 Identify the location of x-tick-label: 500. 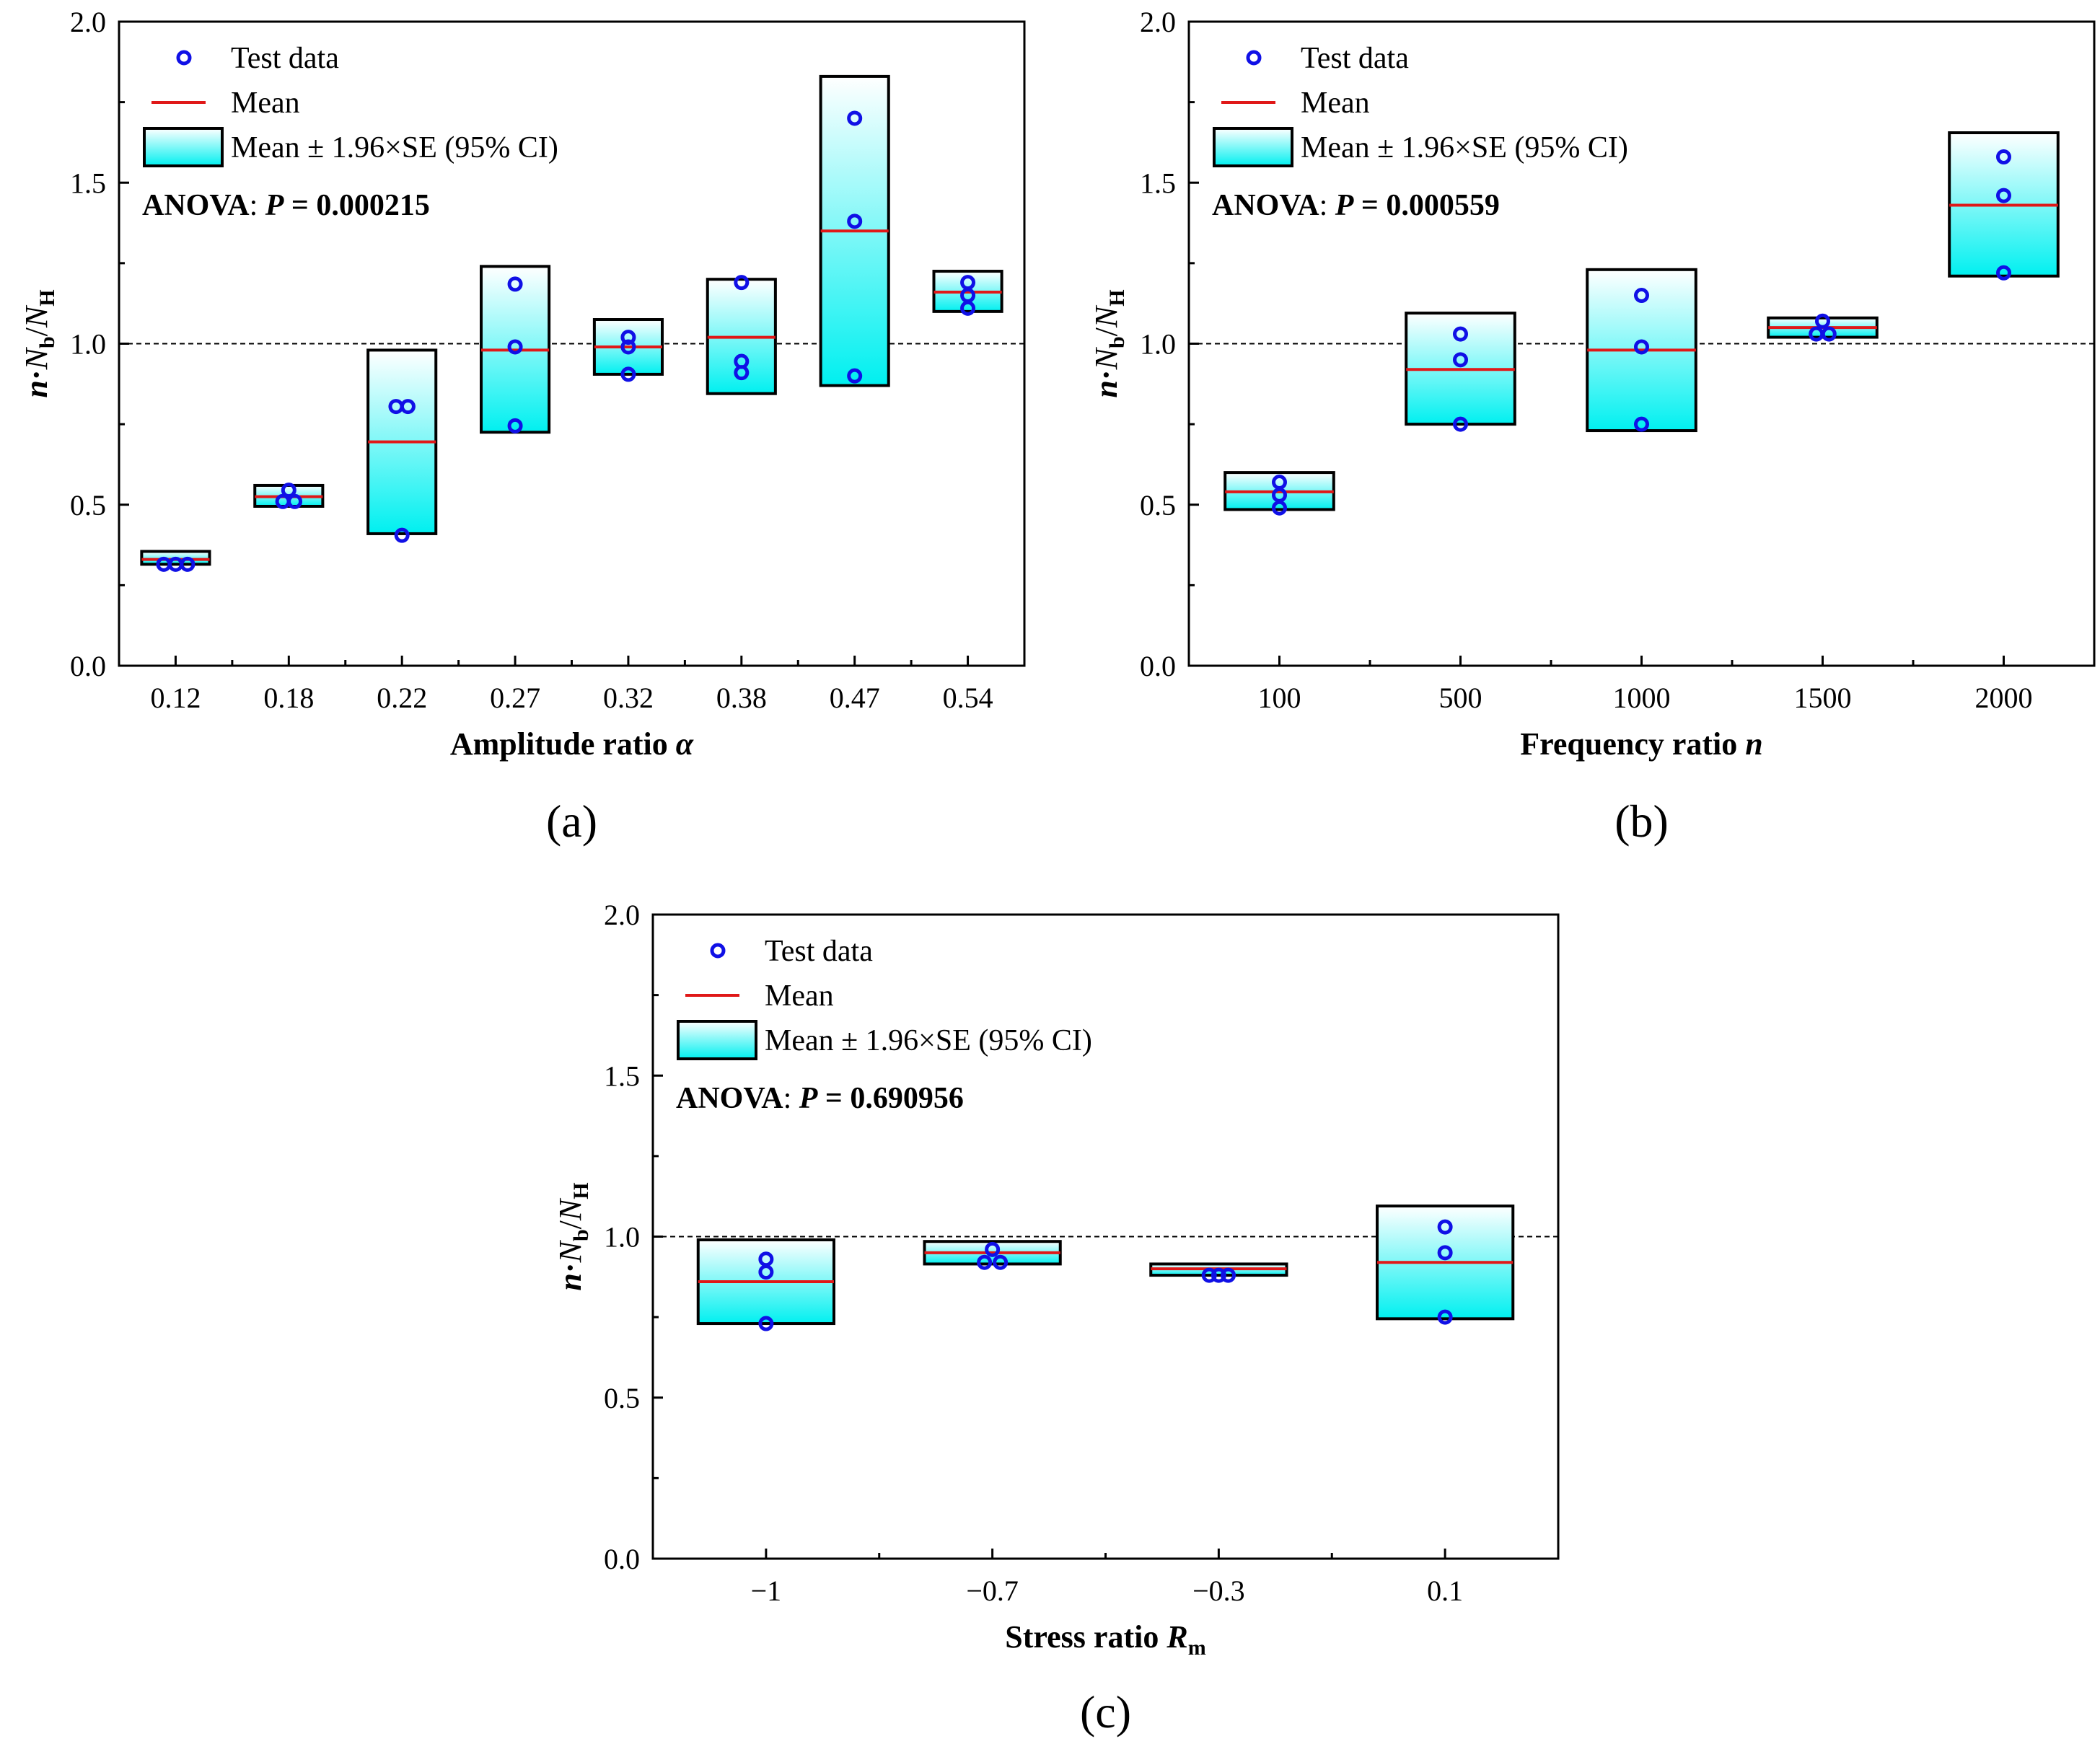
(1460, 698).